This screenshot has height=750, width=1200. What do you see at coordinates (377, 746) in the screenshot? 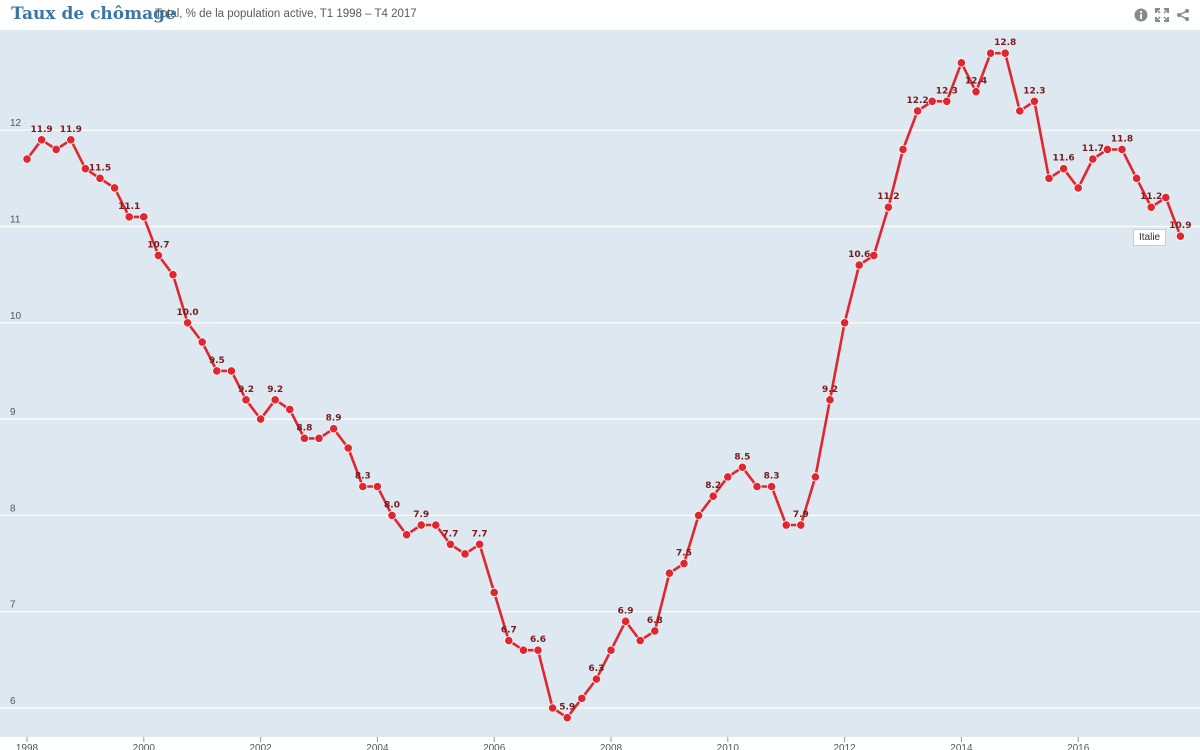
I see `x-tick-label: 2004` at bounding box center [377, 746].